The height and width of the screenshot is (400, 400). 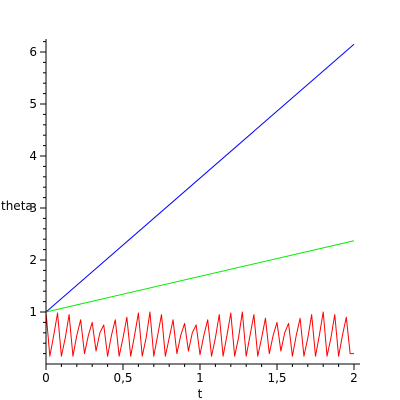 What do you see at coordinates (33, 208) in the screenshot?
I see `y-tick-label: 3` at bounding box center [33, 208].